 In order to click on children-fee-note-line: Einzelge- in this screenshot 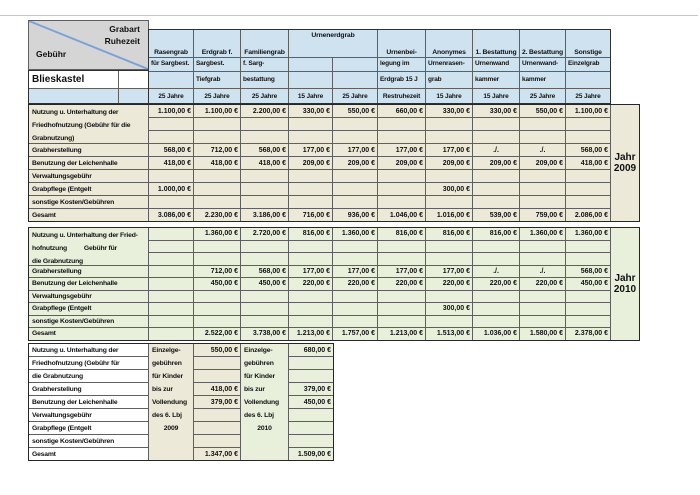, I will do `click(166, 350)`.